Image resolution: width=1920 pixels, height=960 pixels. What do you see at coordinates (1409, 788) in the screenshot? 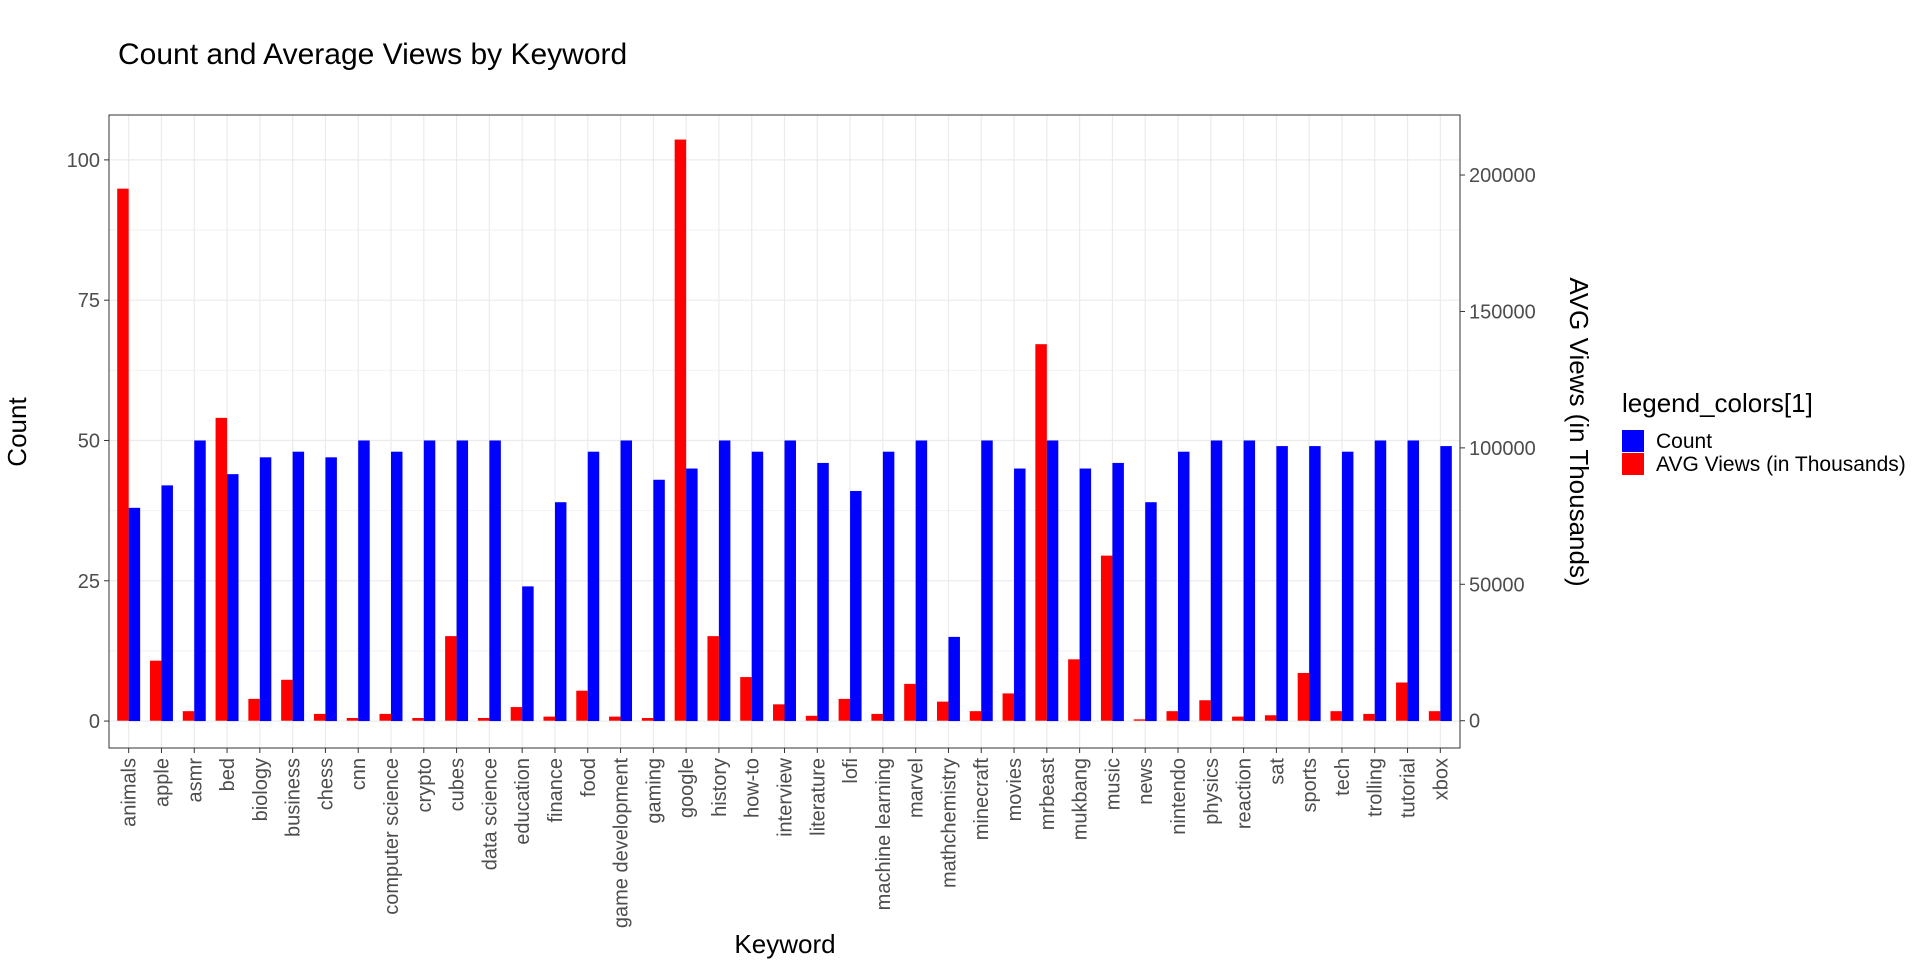
I see `x-tick-label: tutorial` at bounding box center [1409, 788].